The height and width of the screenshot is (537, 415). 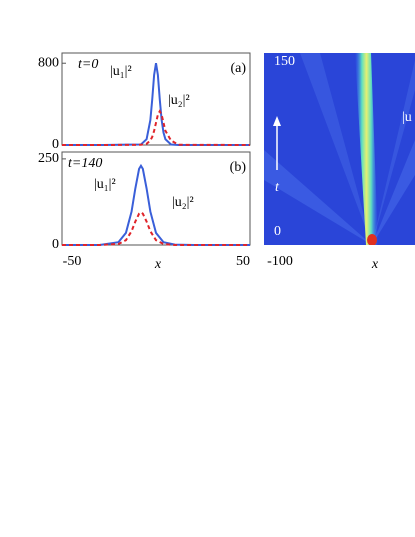 What do you see at coordinates (85, 163) in the screenshot?
I see `time-label: t=140` at bounding box center [85, 163].